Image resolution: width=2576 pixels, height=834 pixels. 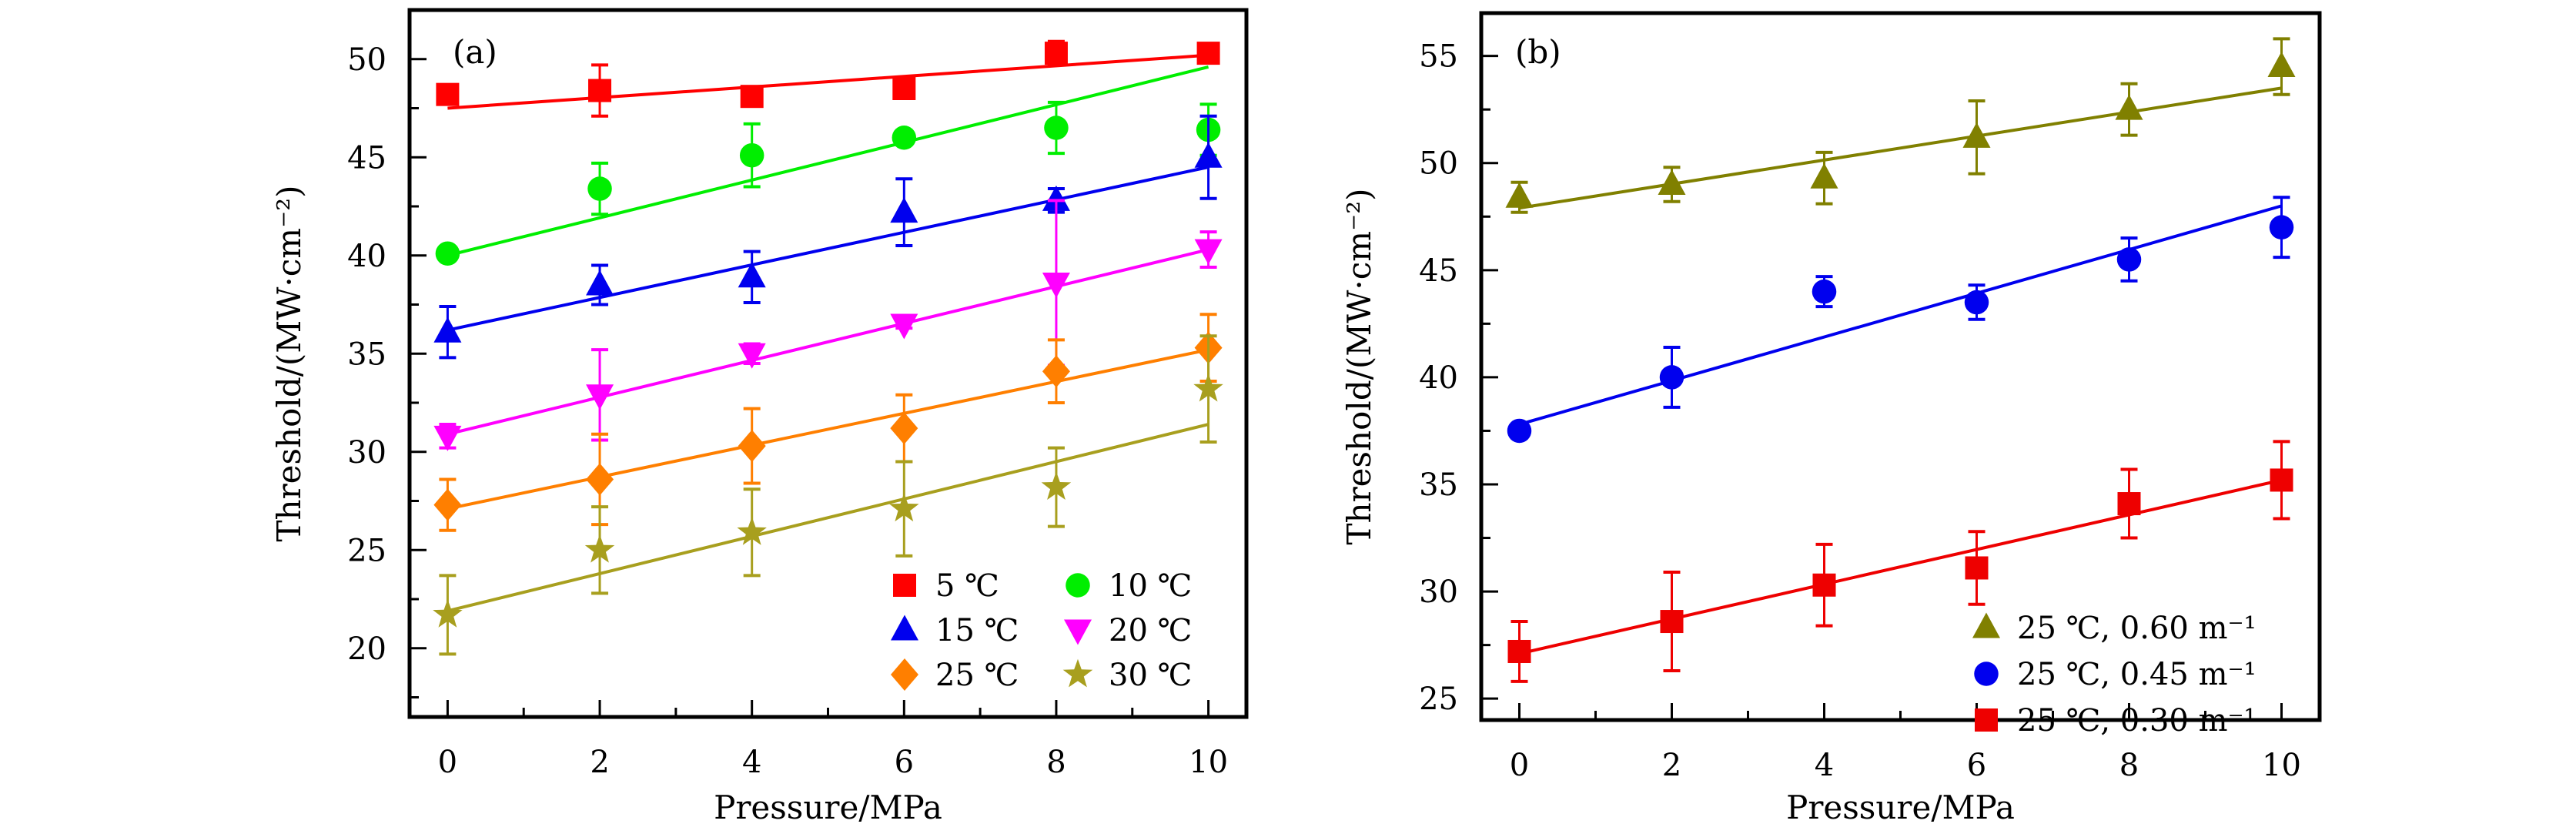 I want to click on legend-entry: 5 ℃, so click(x=946, y=586).